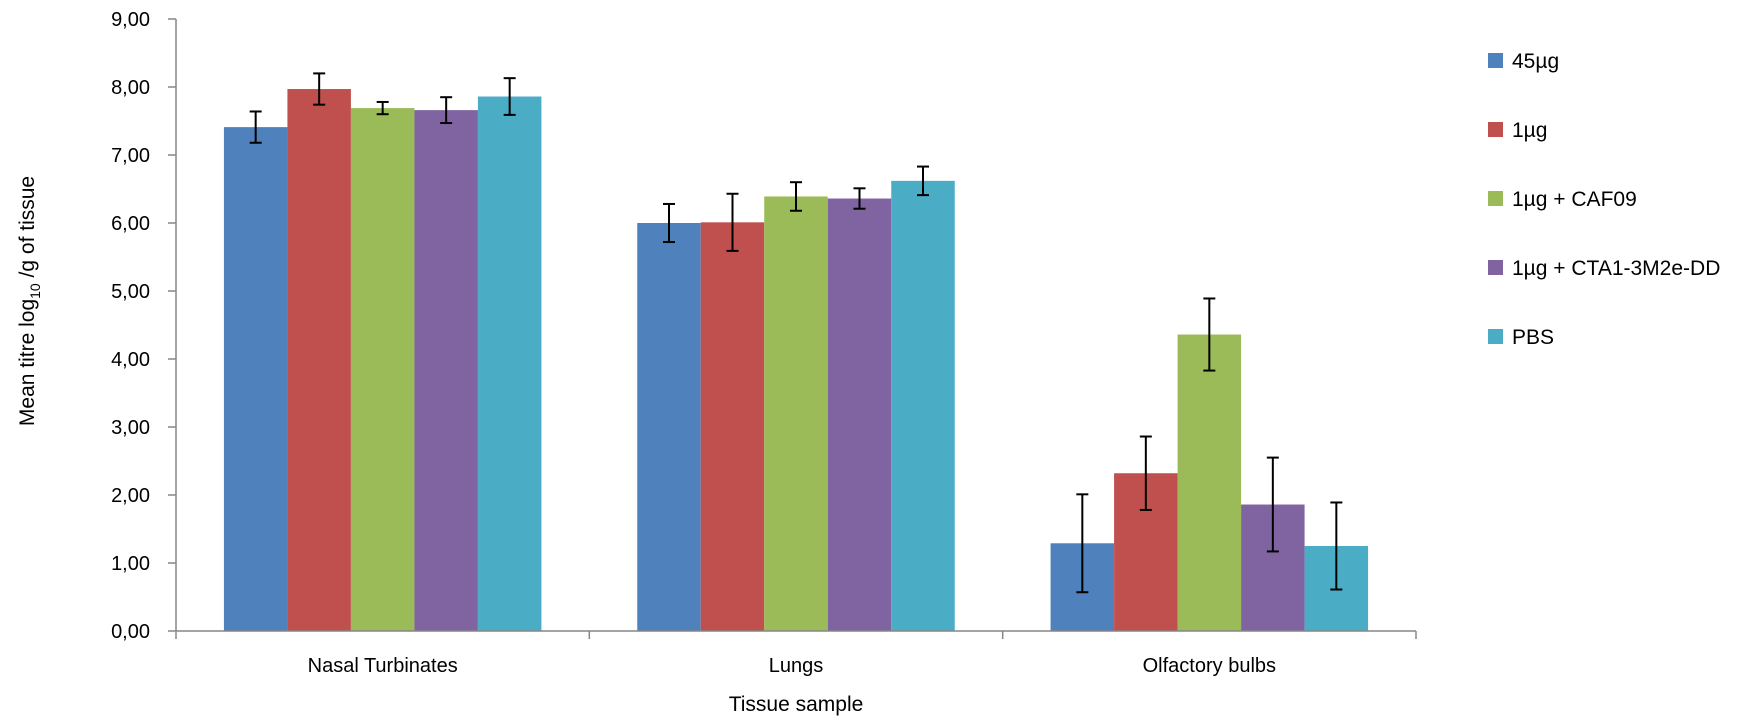  Describe the element at coordinates (35, 291) in the screenshot. I see `y-axis-title-subscript: 10` at that location.